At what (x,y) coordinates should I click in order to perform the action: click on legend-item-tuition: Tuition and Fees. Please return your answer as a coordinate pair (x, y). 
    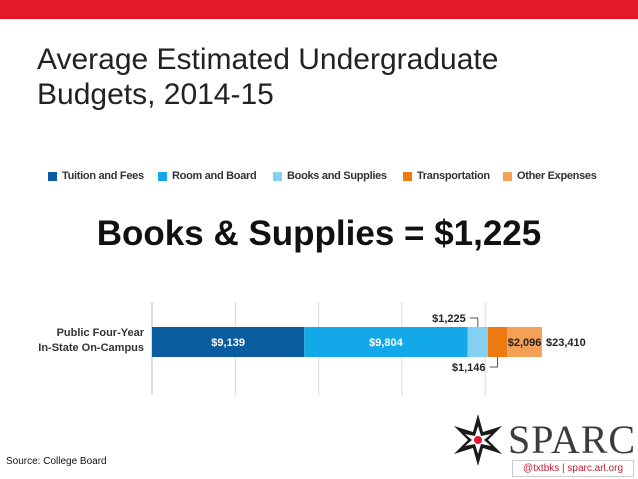
    Looking at the image, I should click on (96, 176).